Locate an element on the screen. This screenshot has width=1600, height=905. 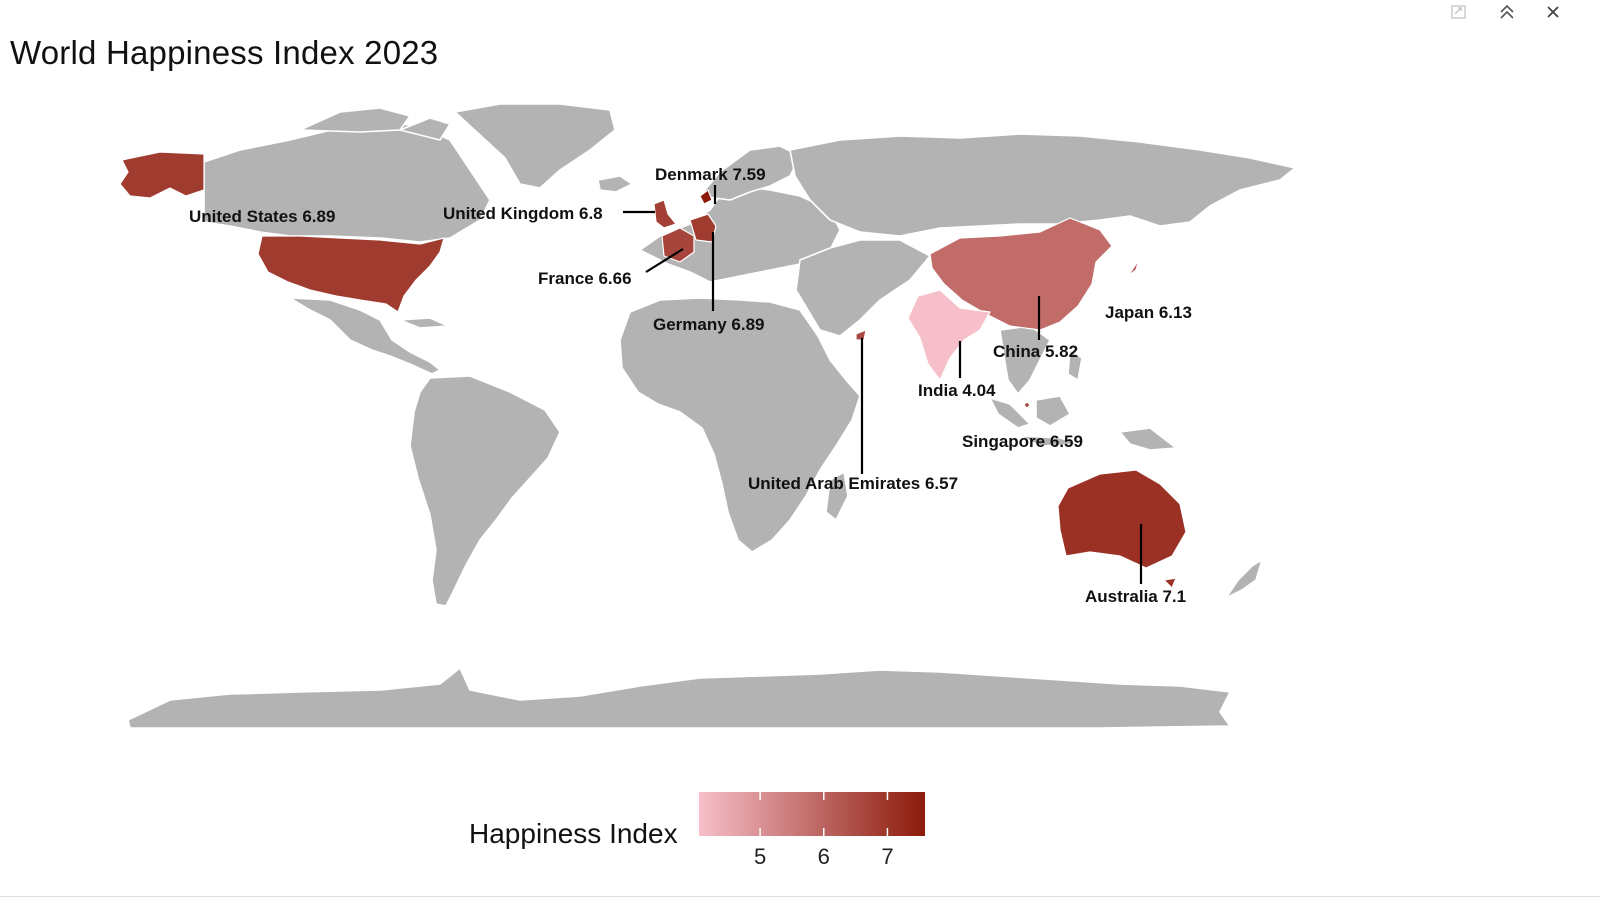
country-france is located at coordinates (678, 245).